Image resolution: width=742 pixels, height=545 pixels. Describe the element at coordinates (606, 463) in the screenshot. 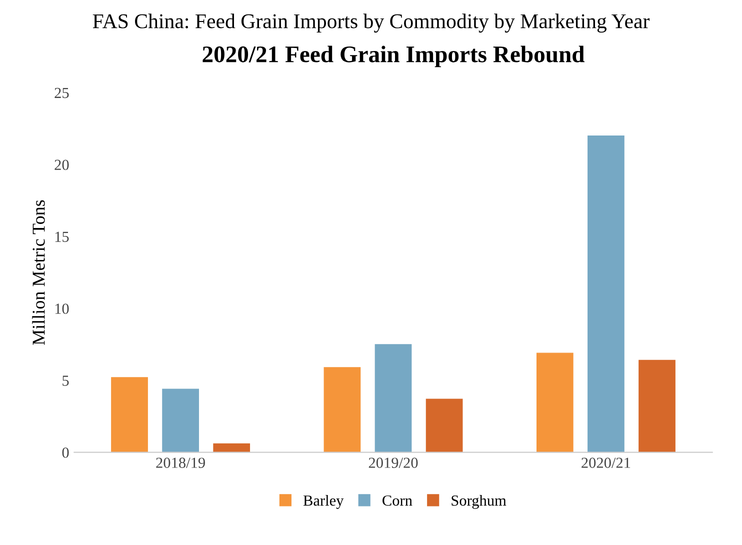

I see `x-tick-label: 2020/21` at that location.